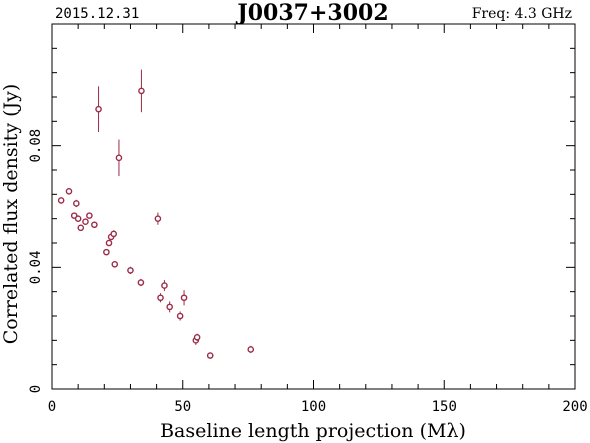  What do you see at coordinates (574, 407) in the screenshot?
I see `x-tick-label: 200` at bounding box center [574, 407].